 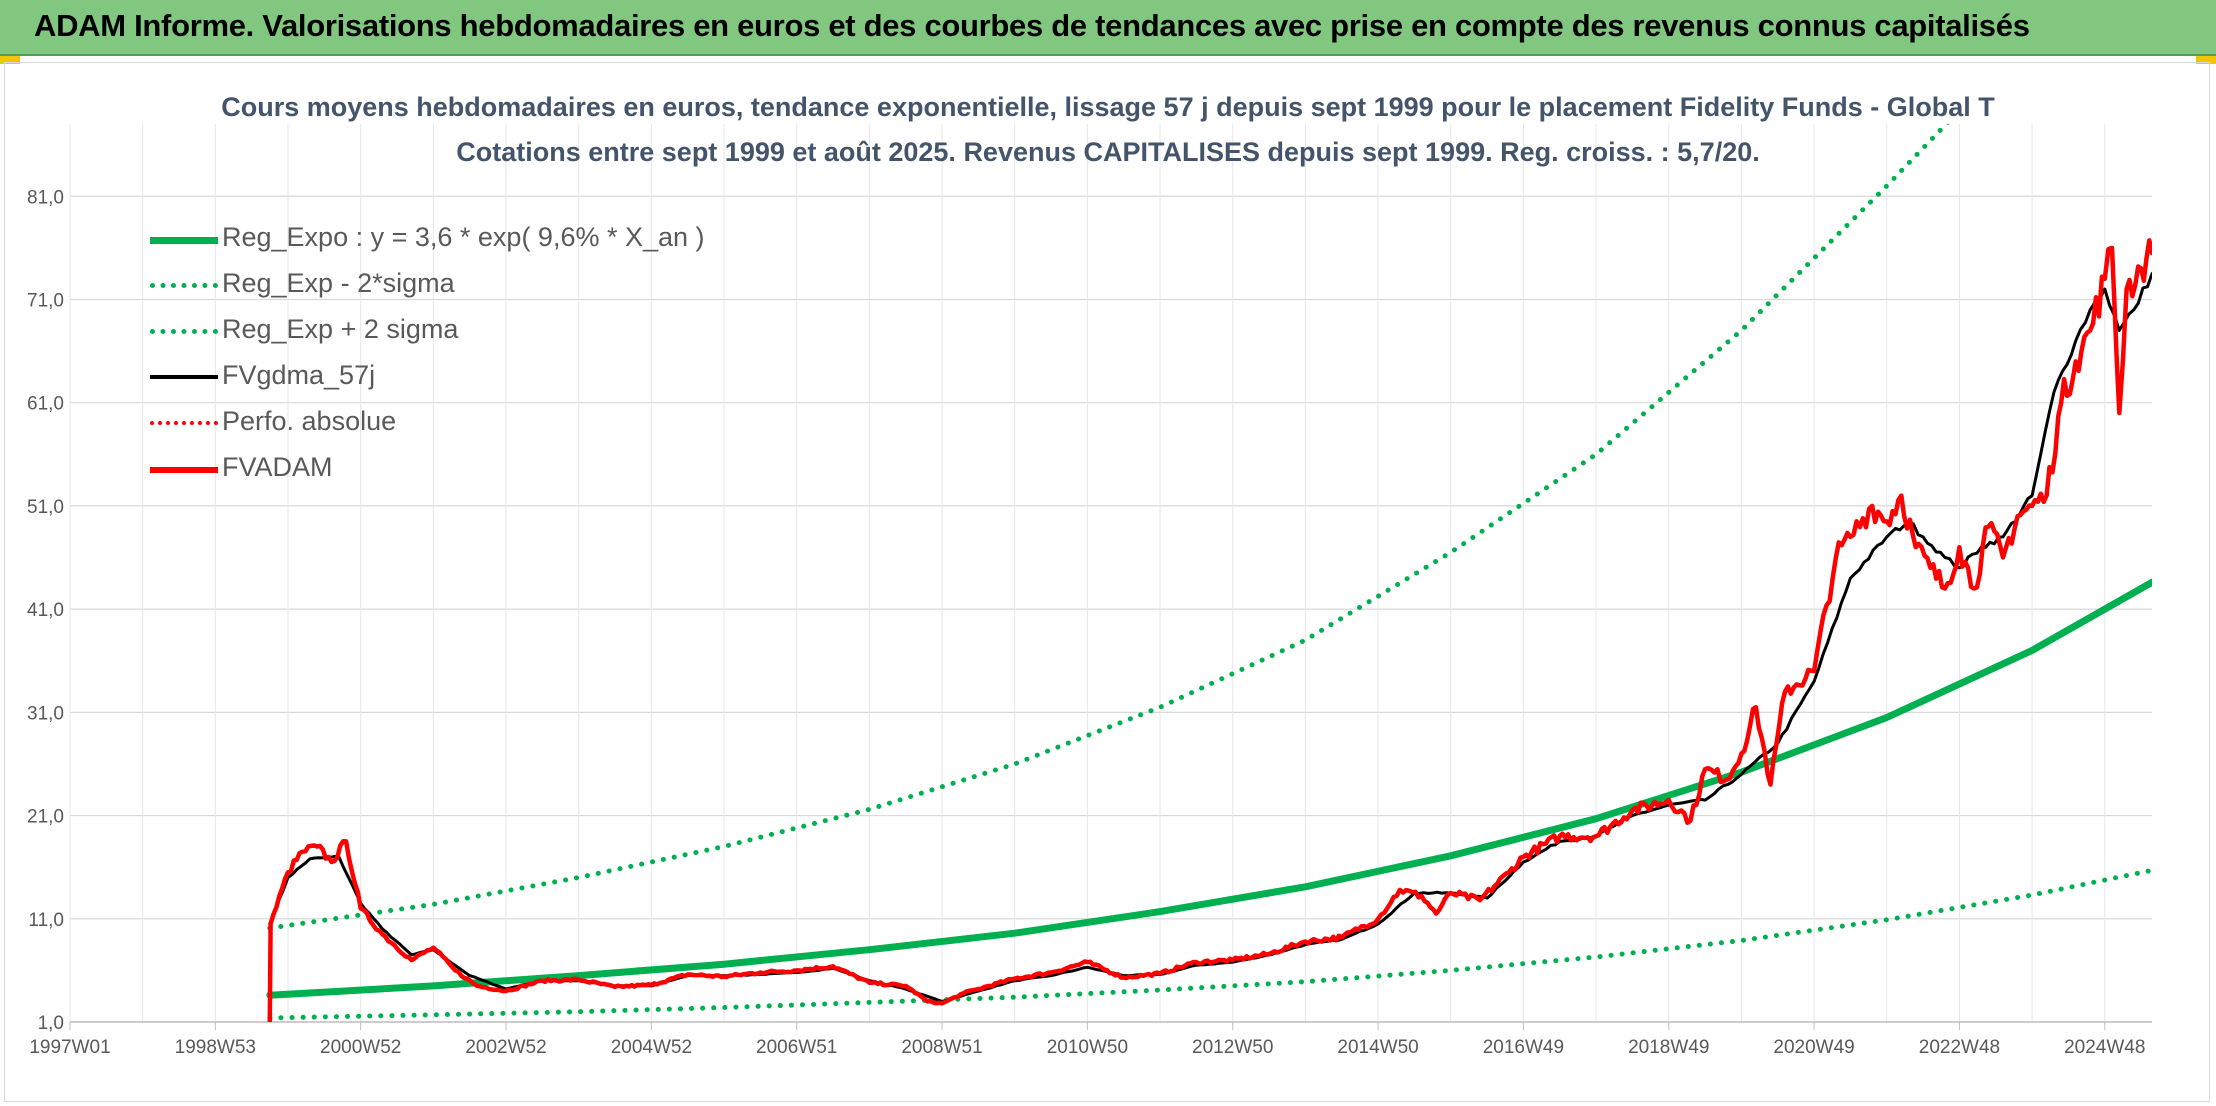 I want to click on corner-marker-top-right, so click(x=2206, y=60).